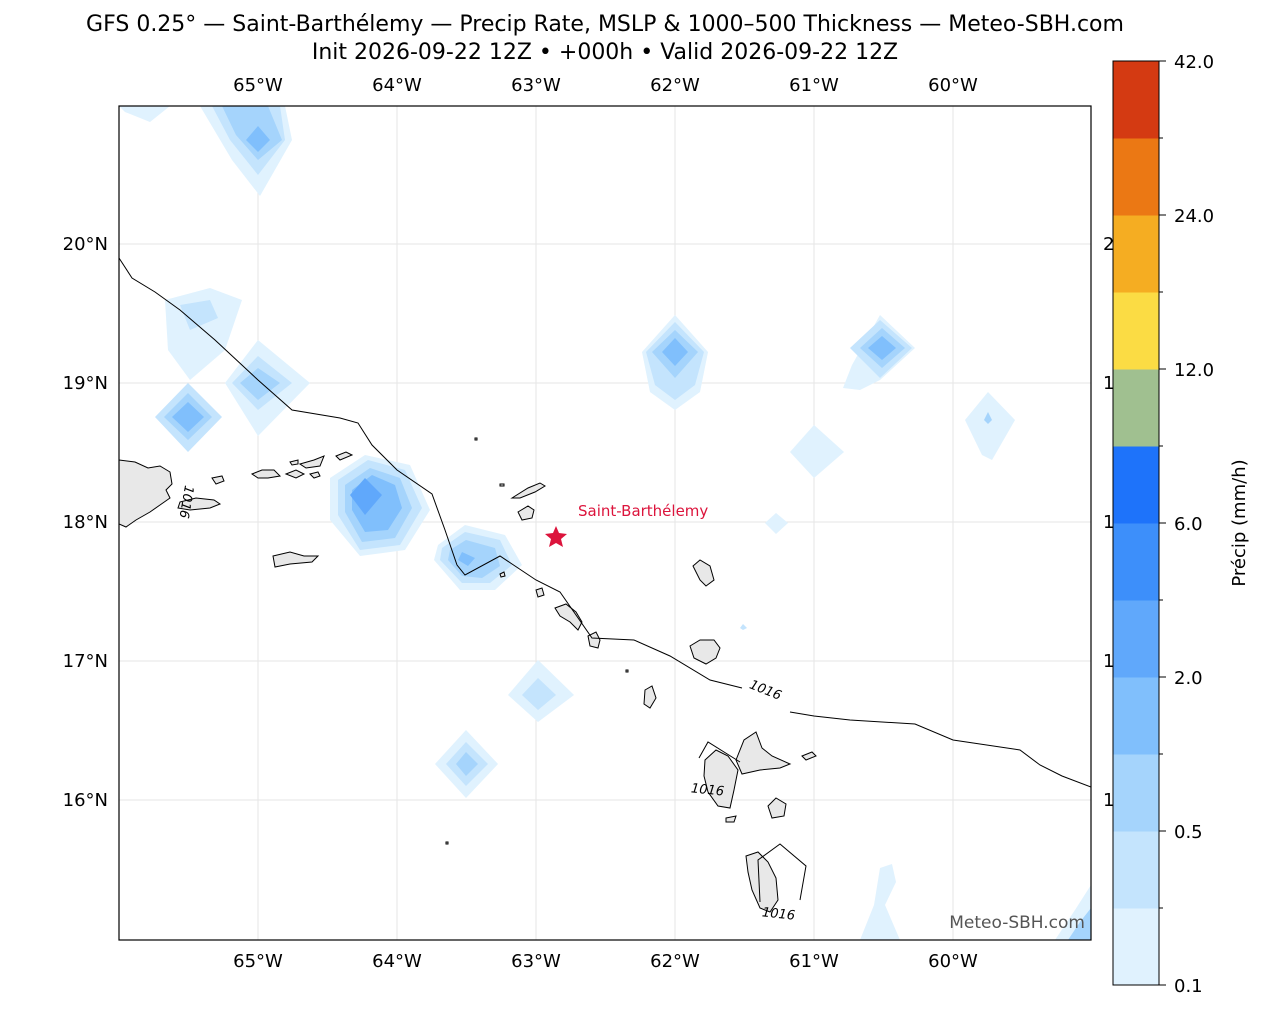 The height and width of the screenshot is (1012, 1264). I want to click on landmass-grande-terre, so click(763, 753).